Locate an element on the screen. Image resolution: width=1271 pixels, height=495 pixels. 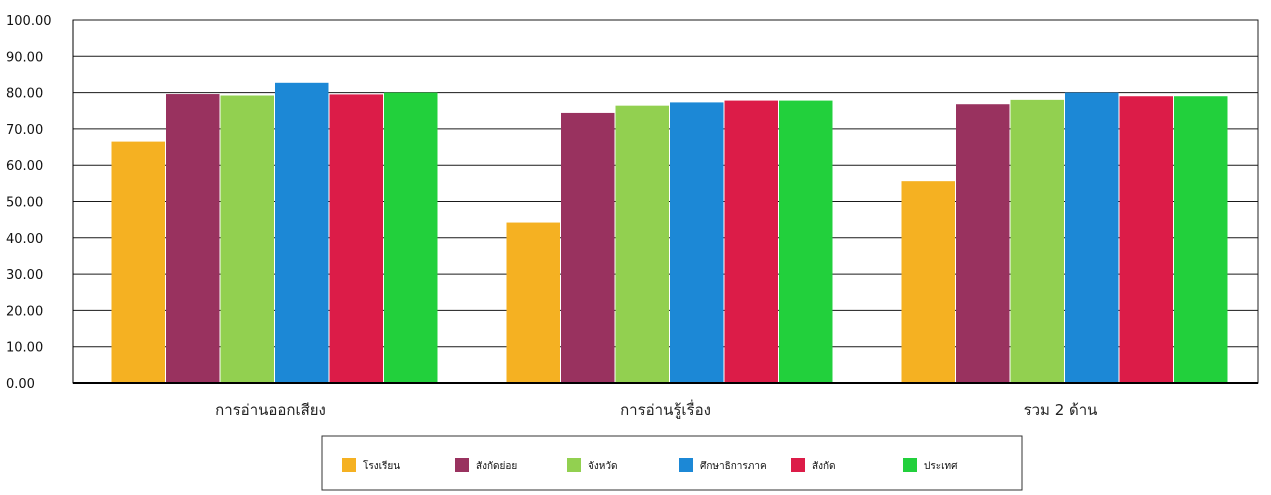
x-category-label: การอ่านออกเสียง is located at coordinates (270, 410).